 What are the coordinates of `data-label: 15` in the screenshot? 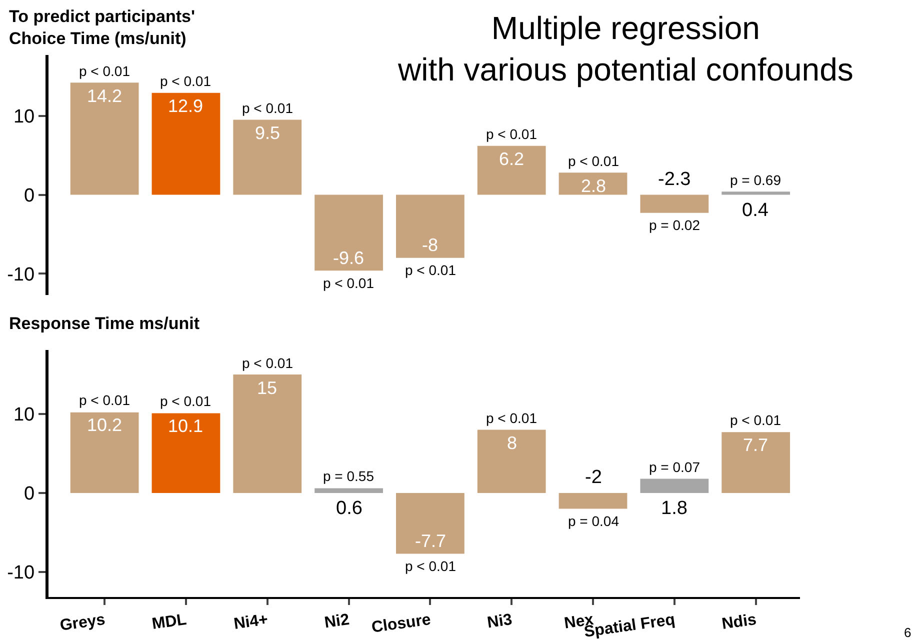 It's located at (267, 388).